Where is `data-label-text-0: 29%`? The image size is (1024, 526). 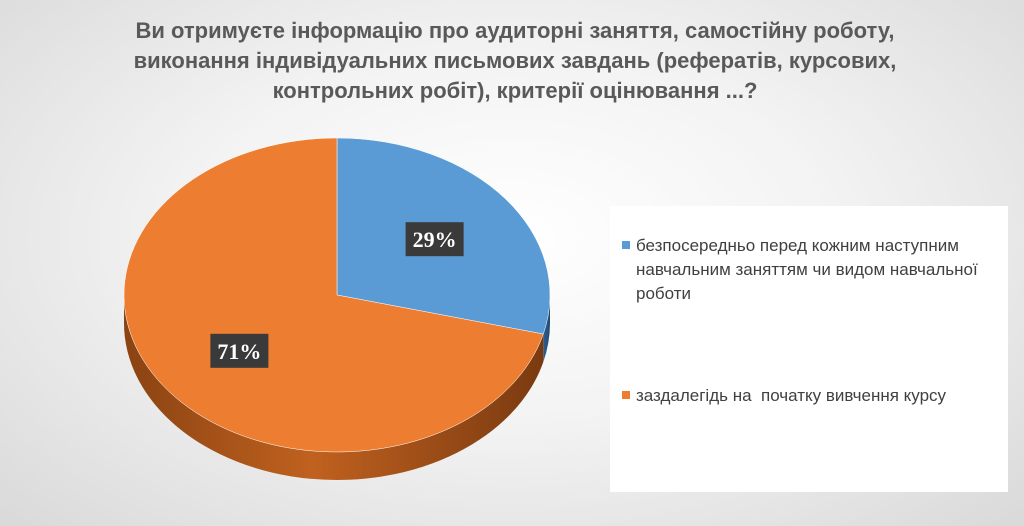 data-label-text-0: 29% is located at coordinates (435, 239).